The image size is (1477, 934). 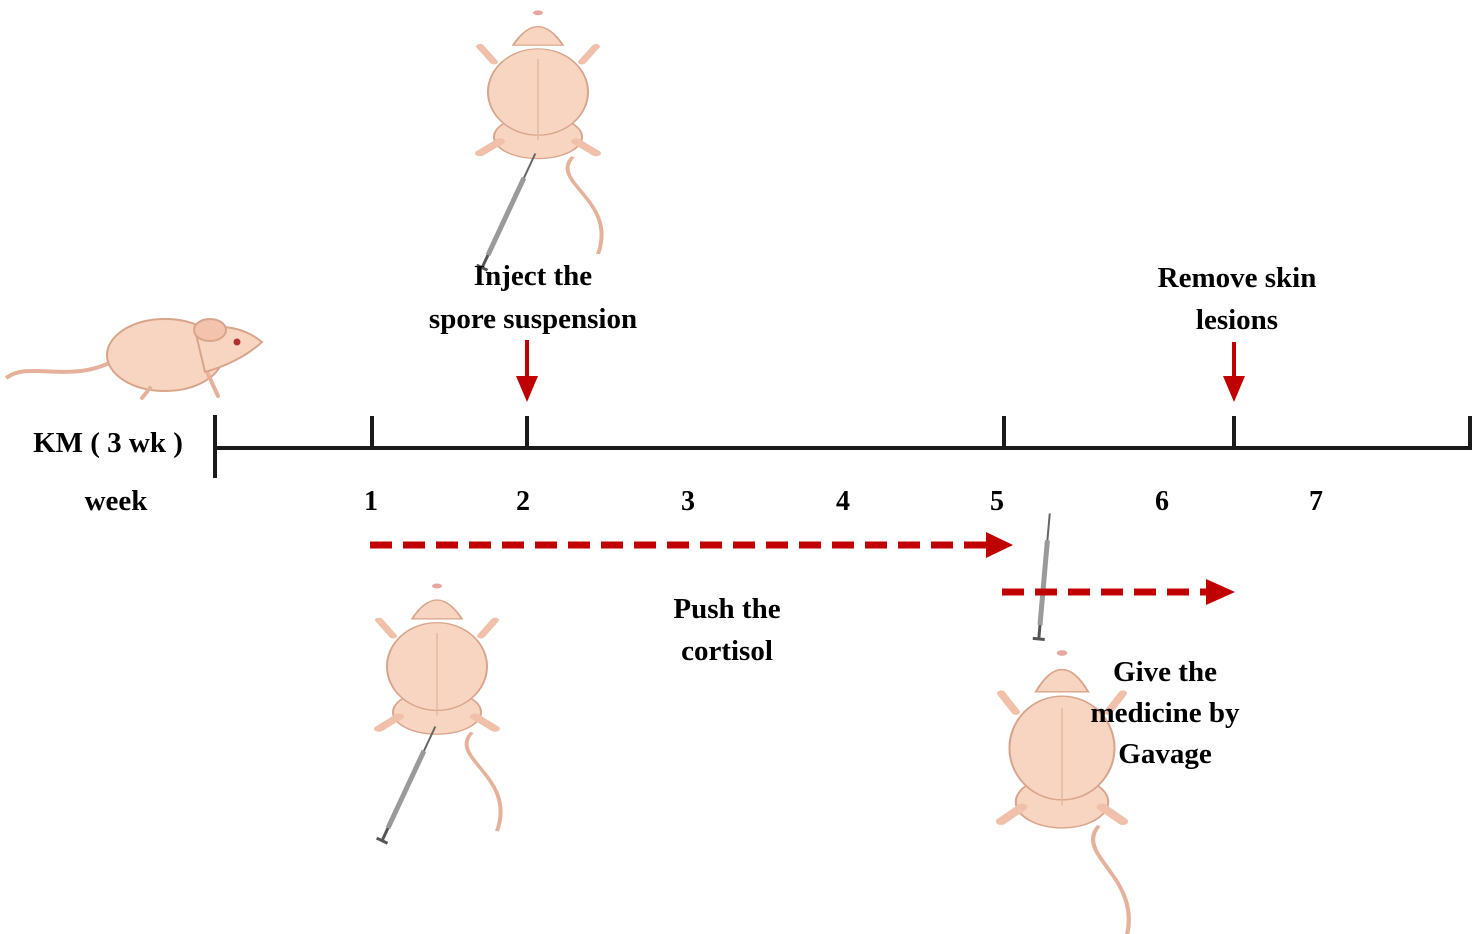 What do you see at coordinates (1316, 501) in the screenshot?
I see `week-tick-label: 7` at bounding box center [1316, 501].